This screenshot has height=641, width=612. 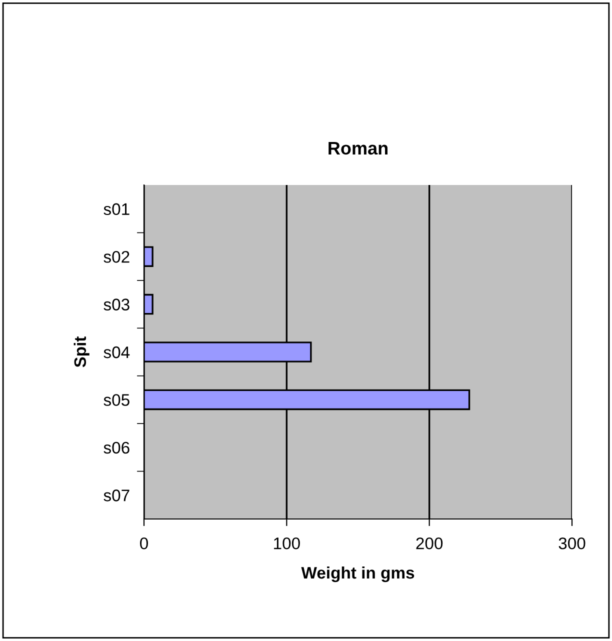 What do you see at coordinates (82, 352) in the screenshot?
I see `y-axis-title: Spit` at bounding box center [82, 352].